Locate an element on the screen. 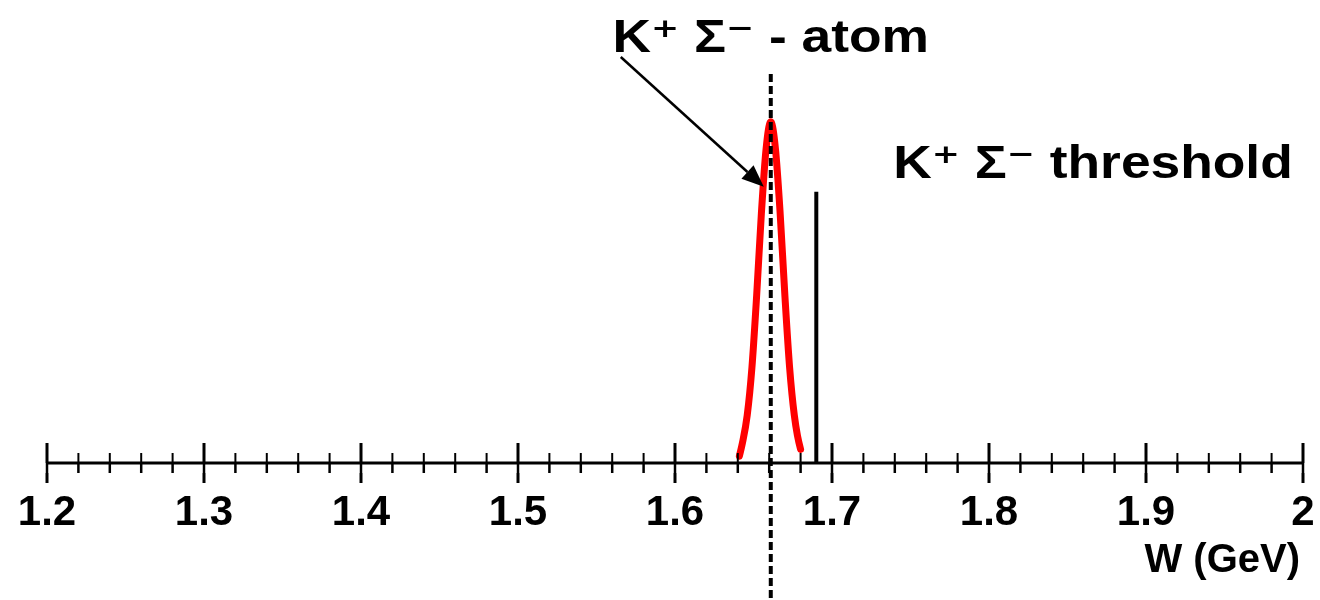 Image resolution: width=1320 pixels, height=600 pixels. x-tick-label: 1.2 is located at coordinates (47, 510).